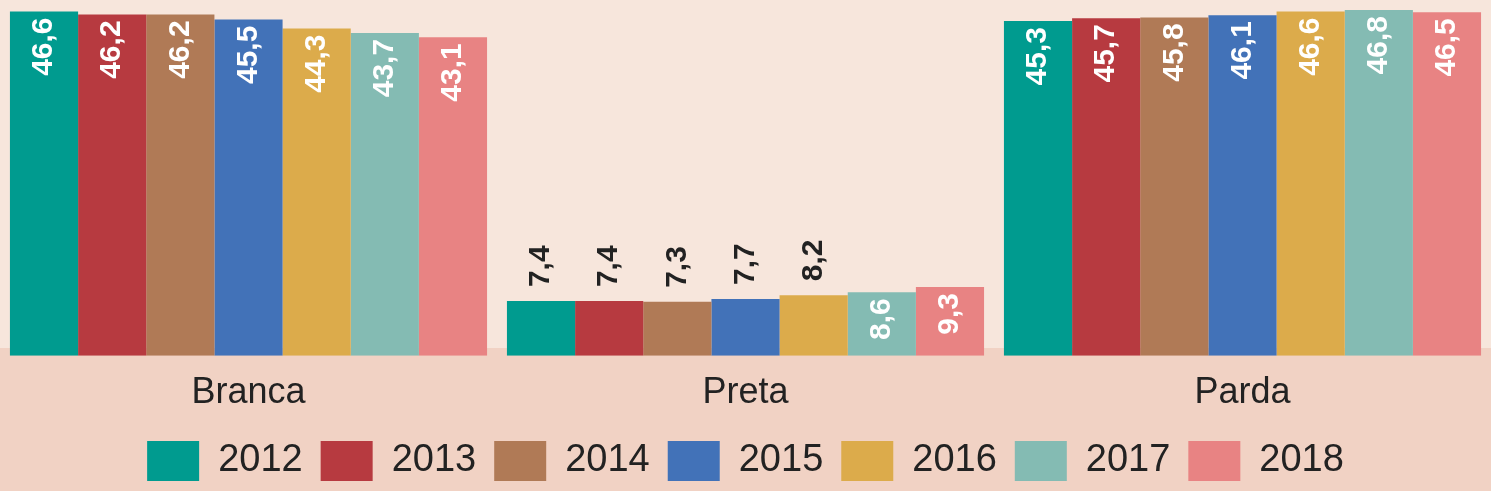 The image size is (1491, 491). Describe the element at coordinates (314, 63) in the screenshot. I see `data-label: 44,3` at that location.